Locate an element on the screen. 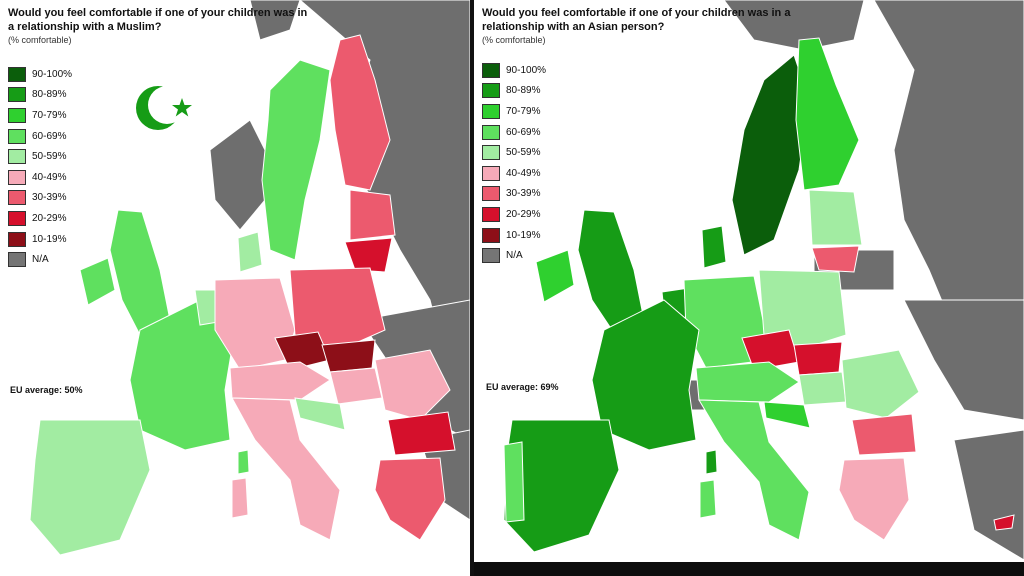 Image resolution: width=1024 pixels, height=576 pixels. country-italy is located at coordinates (286, 469).